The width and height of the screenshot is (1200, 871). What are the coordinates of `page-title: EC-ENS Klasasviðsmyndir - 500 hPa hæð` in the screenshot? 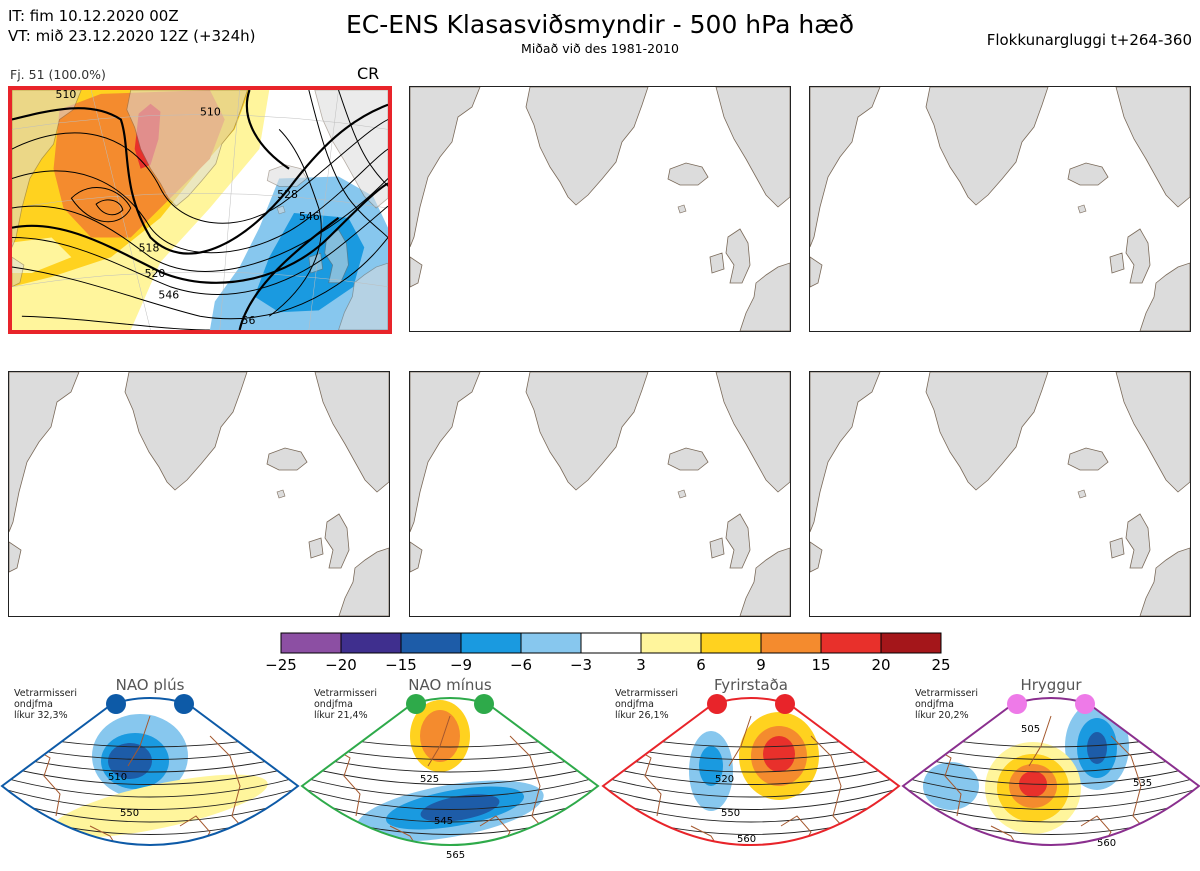 It's located at (600, 24).